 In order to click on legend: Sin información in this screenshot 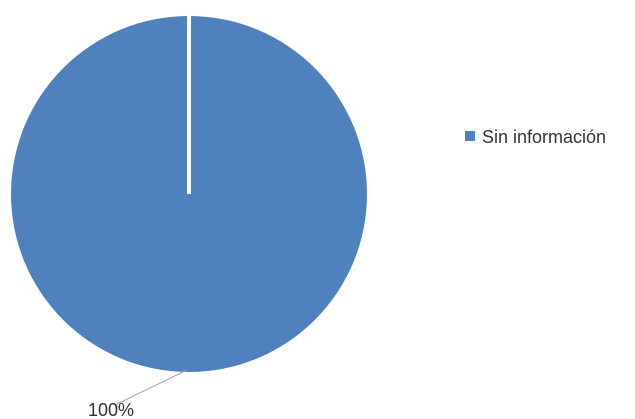, I will do `click(535, 137)`.